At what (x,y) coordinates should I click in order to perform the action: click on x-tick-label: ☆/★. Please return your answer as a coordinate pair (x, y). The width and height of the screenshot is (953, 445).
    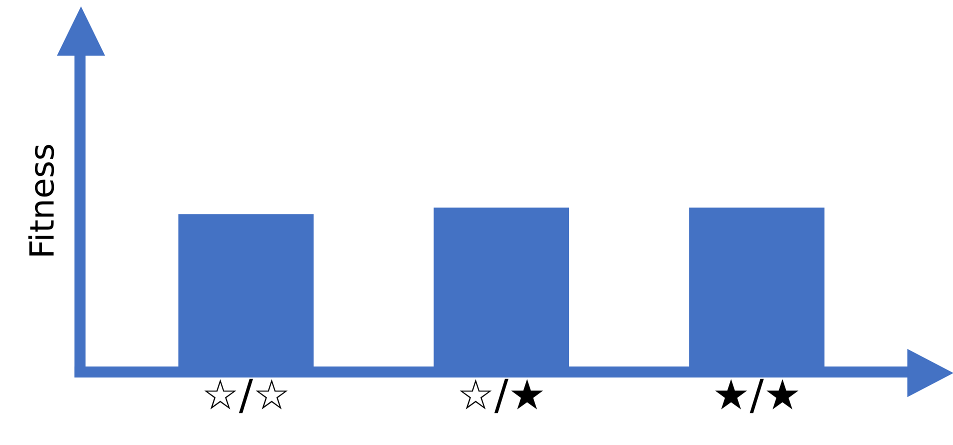
    Looking at the image, I should click on (502, 396).